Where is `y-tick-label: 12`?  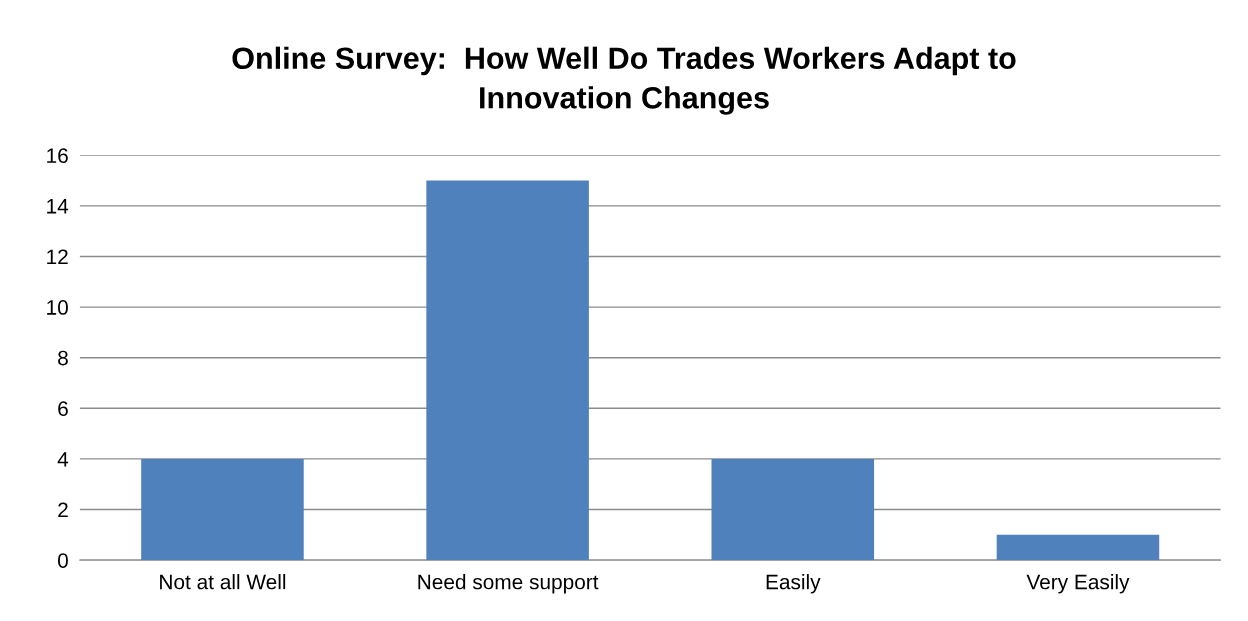 y-tick-label: 12 is located at coordinates (57, 257).